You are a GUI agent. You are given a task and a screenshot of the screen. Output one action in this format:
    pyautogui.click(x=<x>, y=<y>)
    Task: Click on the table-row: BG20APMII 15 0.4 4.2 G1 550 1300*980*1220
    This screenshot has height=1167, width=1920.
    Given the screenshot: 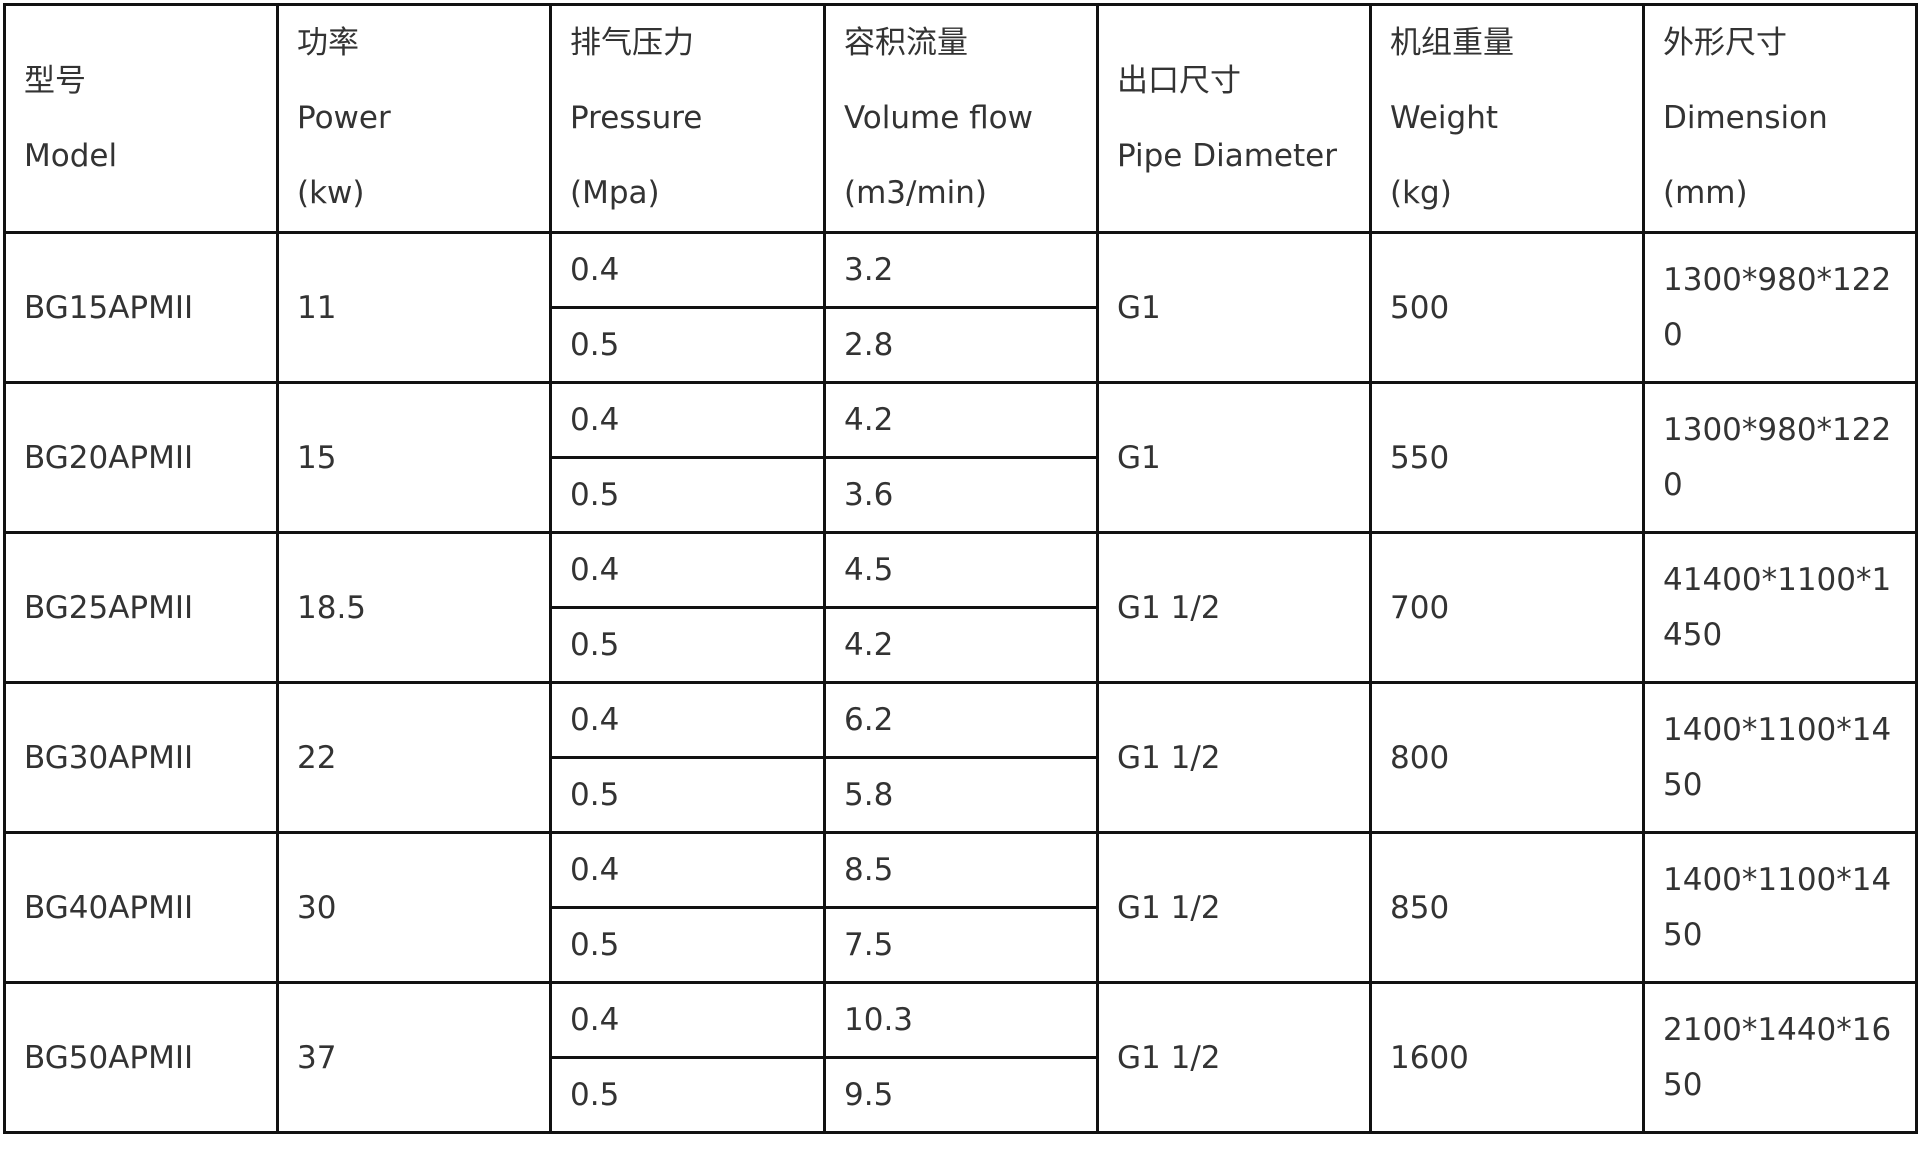 What is the action you would take?
    pyautogui.click(x=960, y=457)
    